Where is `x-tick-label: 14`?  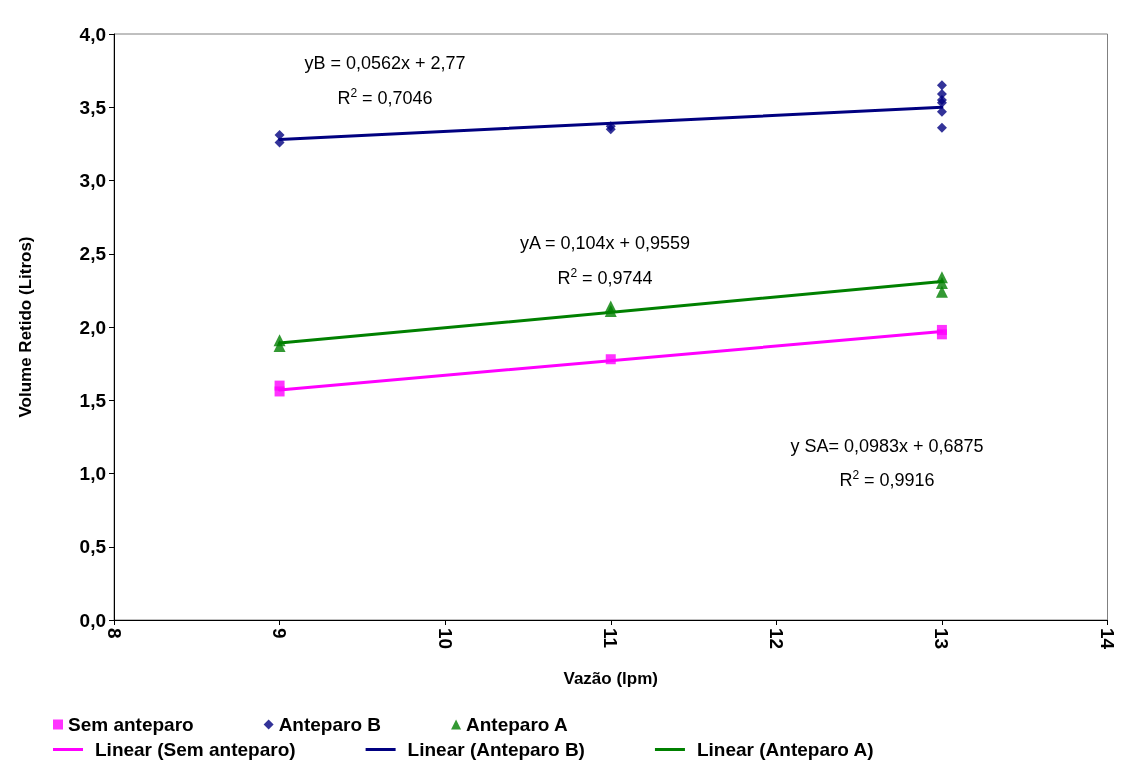
x-tick-label: 14 is located at coordinates (1107, 639).